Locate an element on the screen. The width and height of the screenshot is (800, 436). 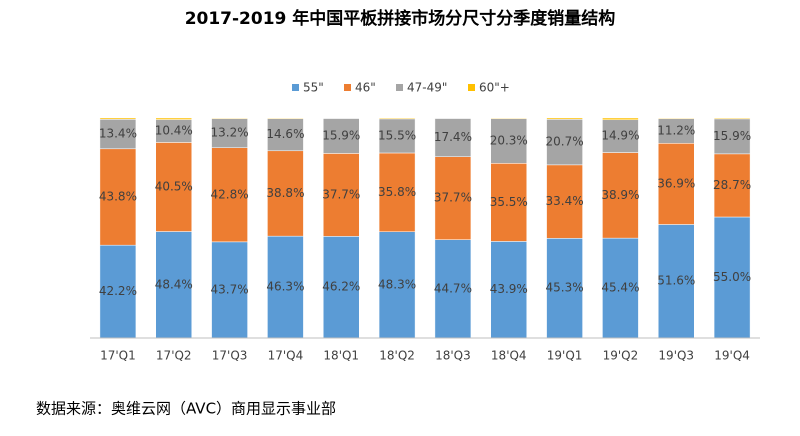
data-label: 48.4% is located at coordinates (174, 284).